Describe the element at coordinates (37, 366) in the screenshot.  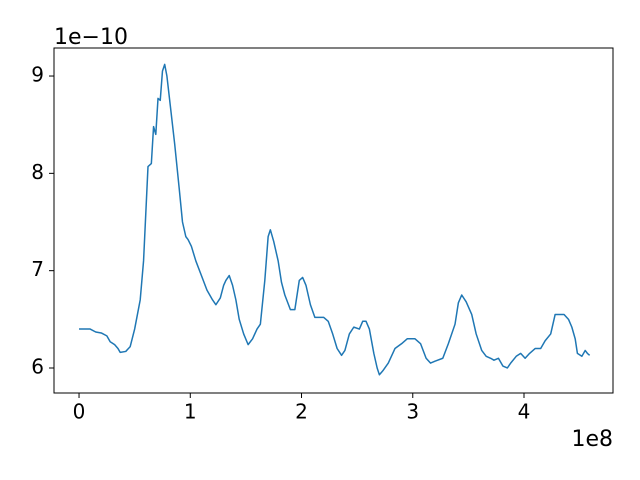
I see `y-tick-label: 6` at that location.